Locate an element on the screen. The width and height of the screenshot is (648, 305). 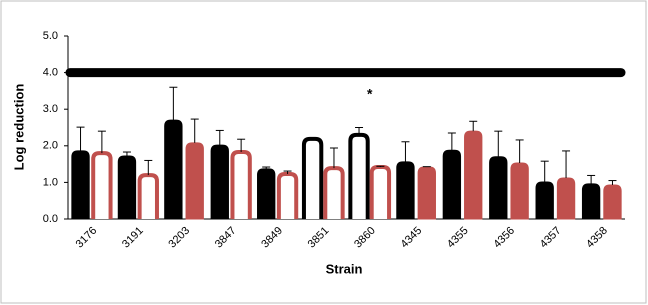
y-tick-label: 5.0 is located at coordinates (50, 36).